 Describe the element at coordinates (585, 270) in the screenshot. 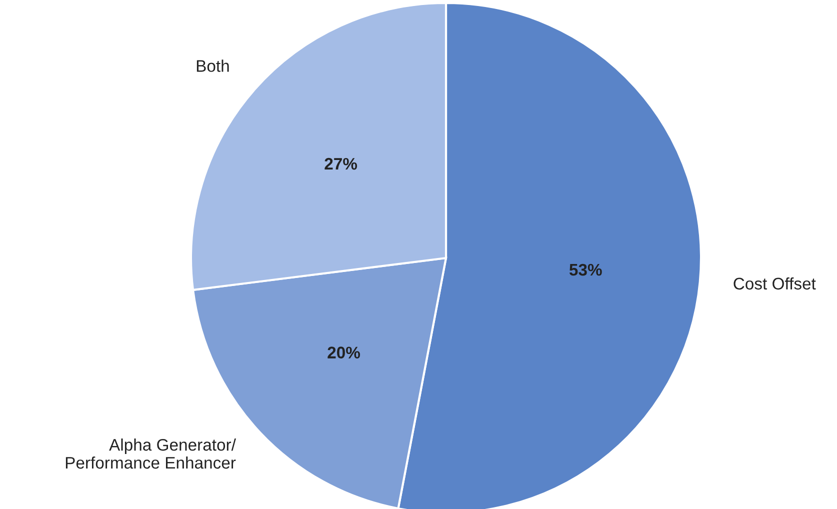

I see `data-label: 53%` at that location.